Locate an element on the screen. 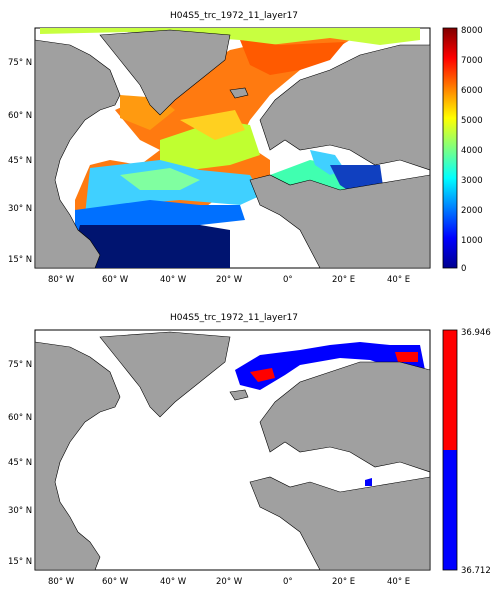 This screenshot has width=500, height=600. cb1-tick-1000: 1000 is located at coordinates (472, 241).